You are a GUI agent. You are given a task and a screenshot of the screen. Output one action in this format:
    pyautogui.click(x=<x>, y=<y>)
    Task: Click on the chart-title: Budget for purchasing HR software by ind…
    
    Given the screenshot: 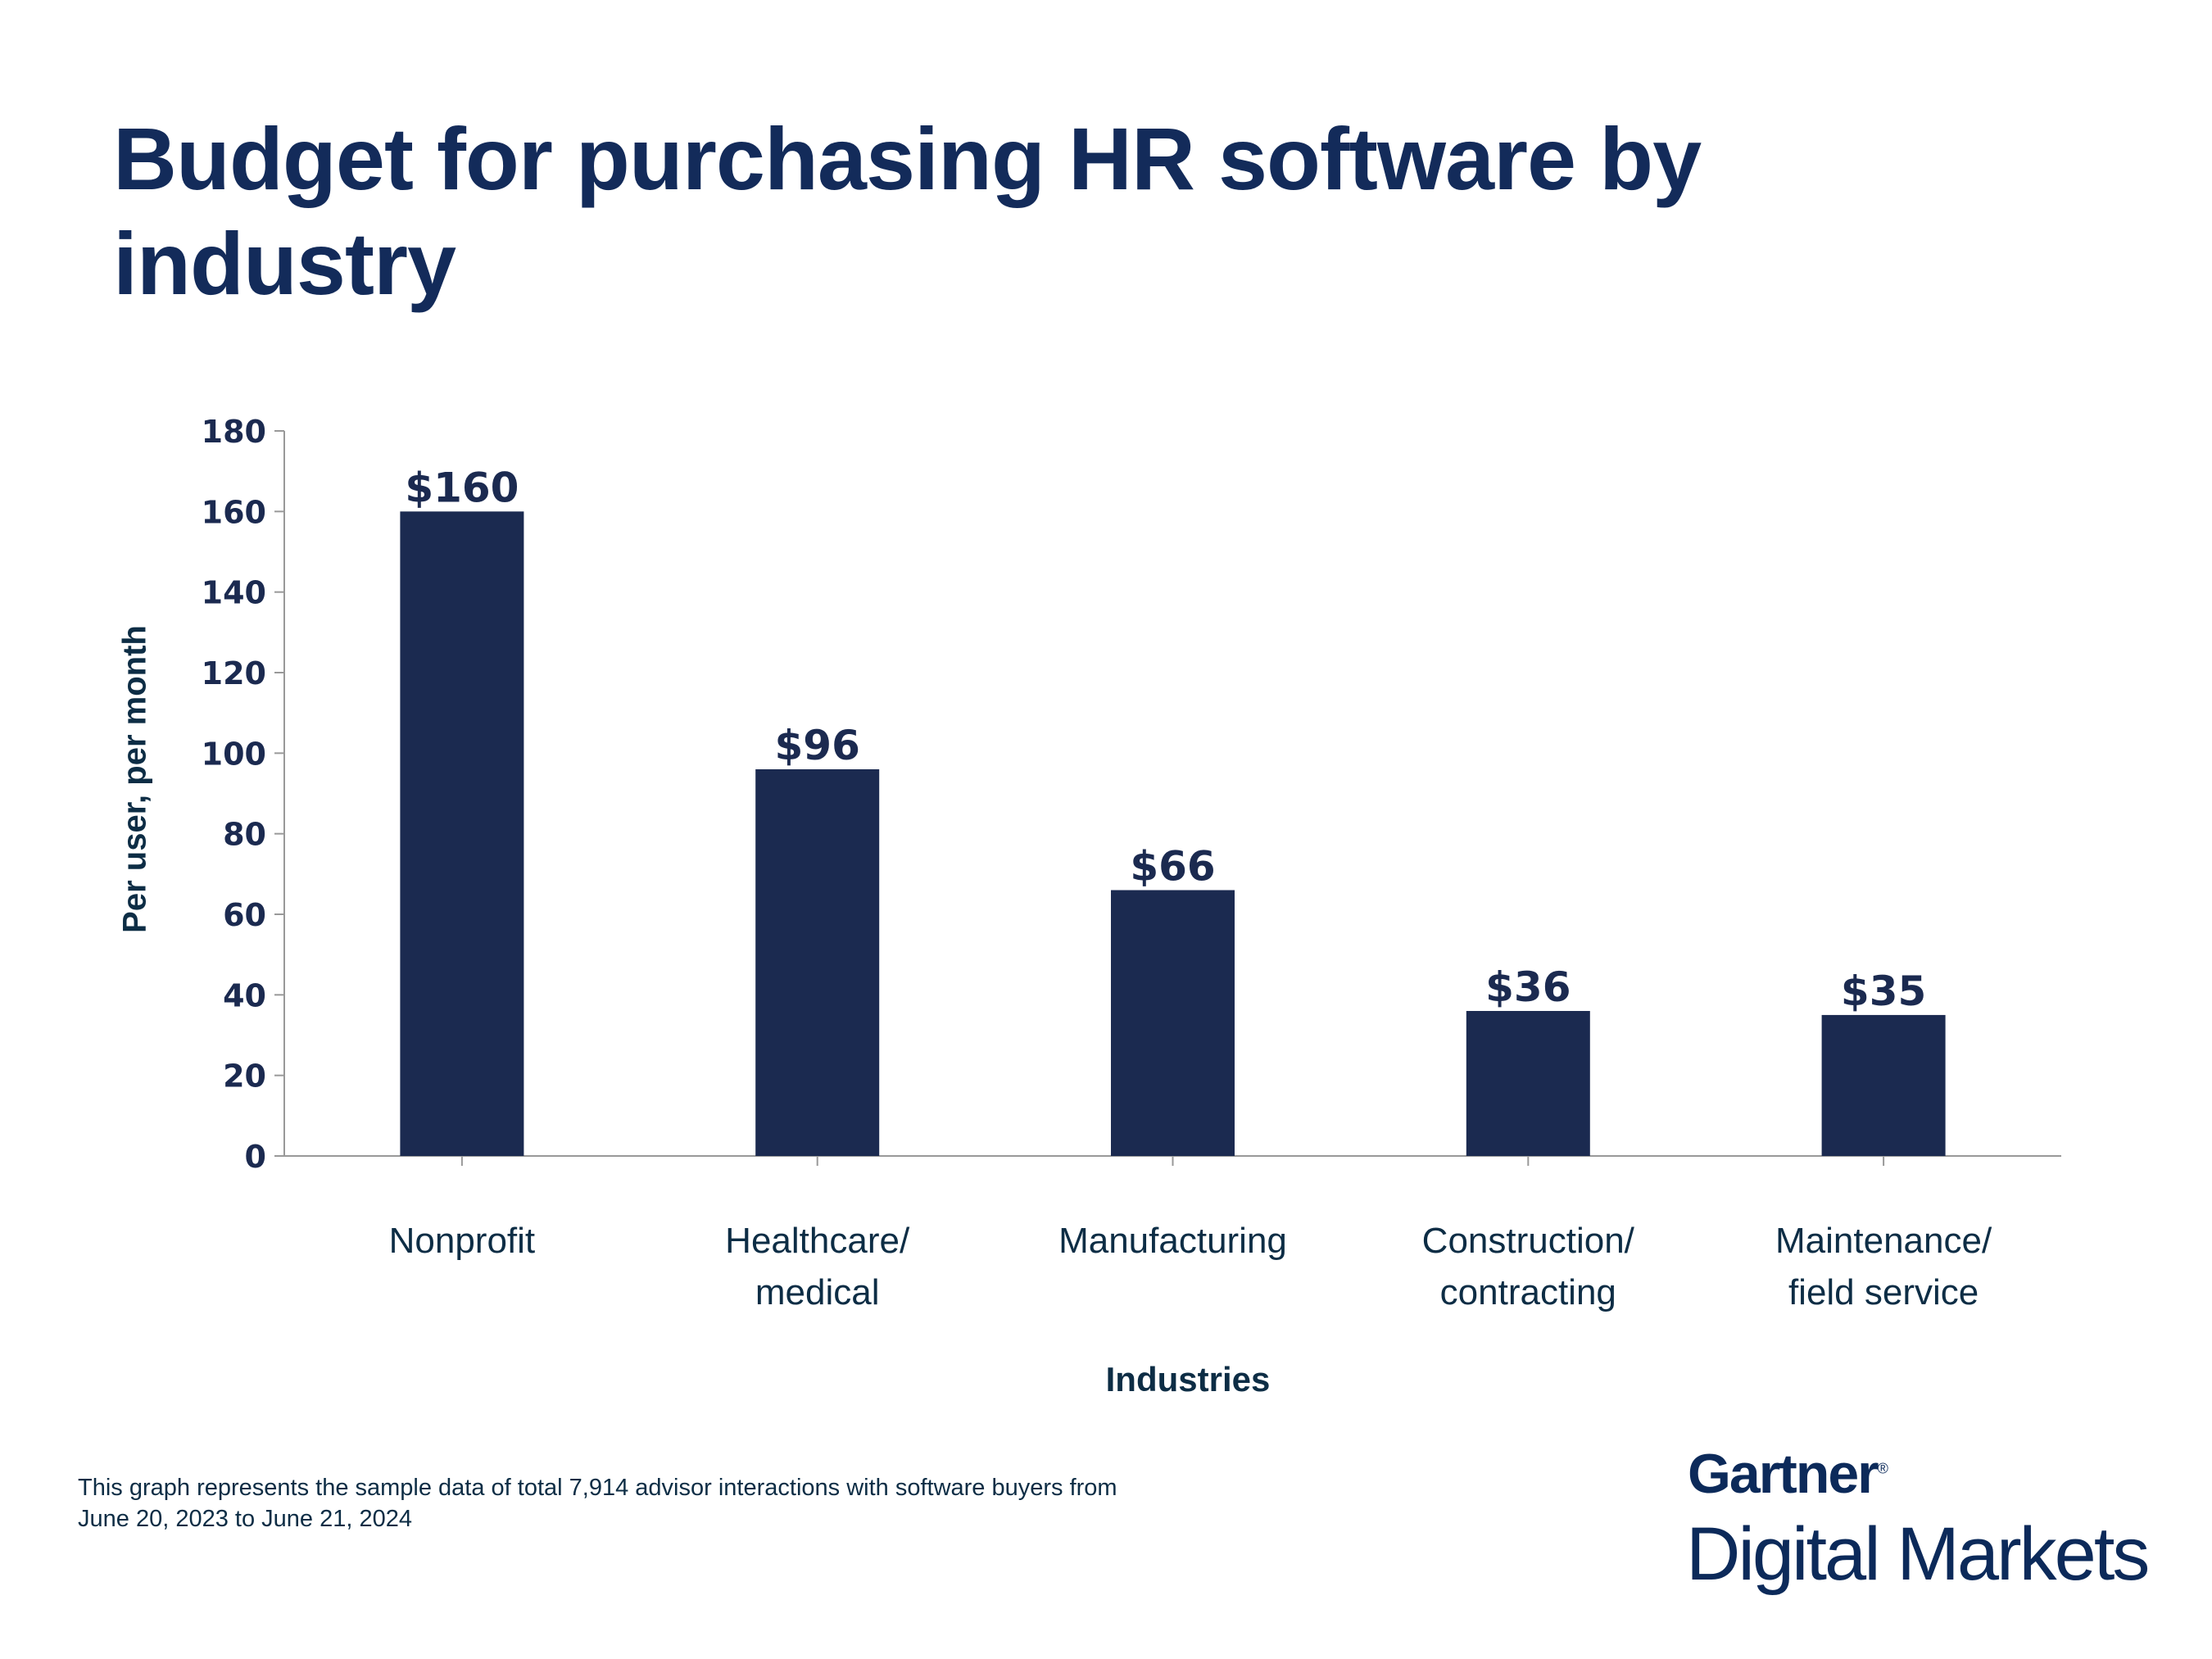 What is the action you would take?
    pyautogui.click(x=907, y=211)
    